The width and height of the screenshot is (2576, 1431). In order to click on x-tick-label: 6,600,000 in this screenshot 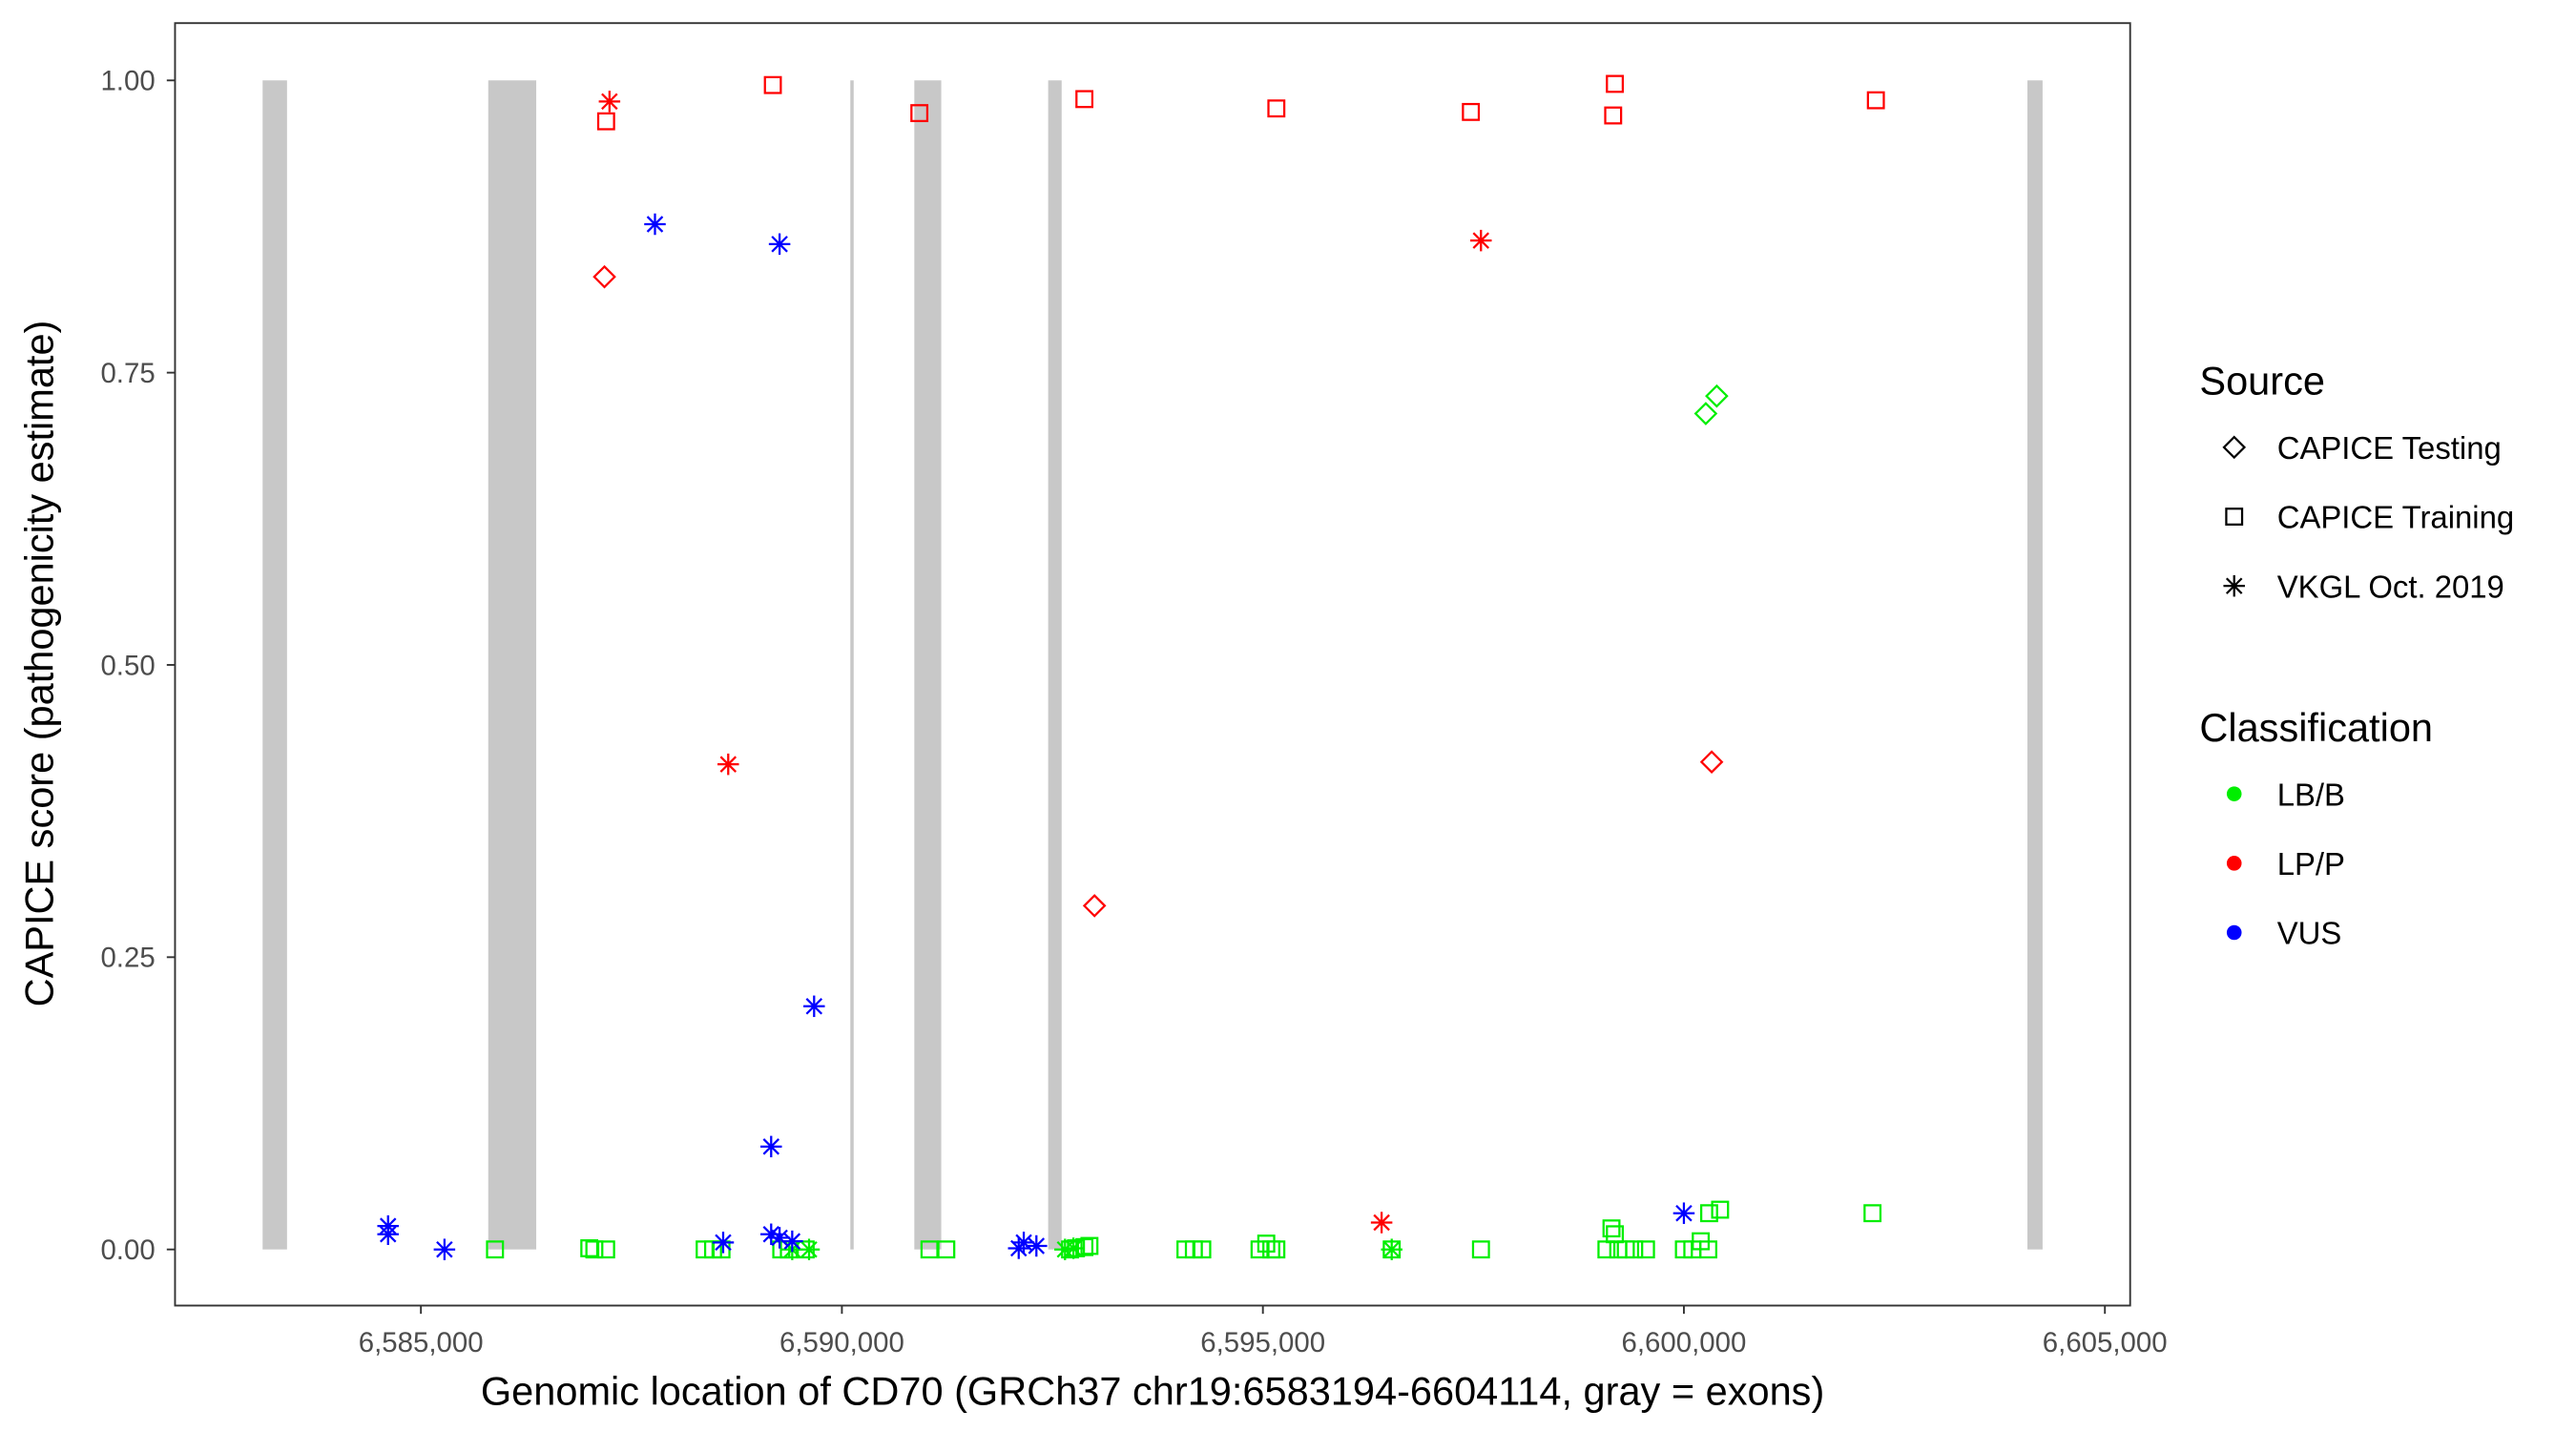, I will do `click(1684, 1342)`.